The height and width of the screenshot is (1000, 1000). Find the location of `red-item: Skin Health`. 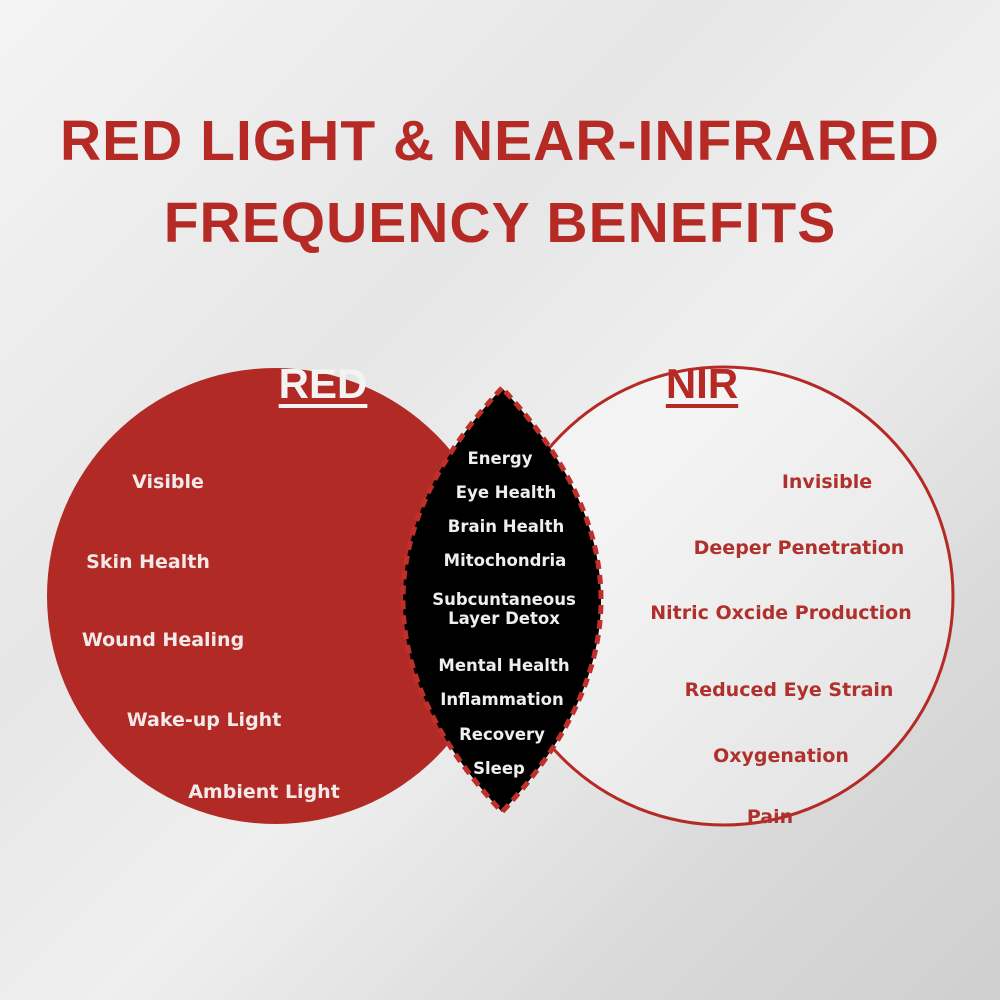

red-item: Skin Health is located at coordinates (148, 562).